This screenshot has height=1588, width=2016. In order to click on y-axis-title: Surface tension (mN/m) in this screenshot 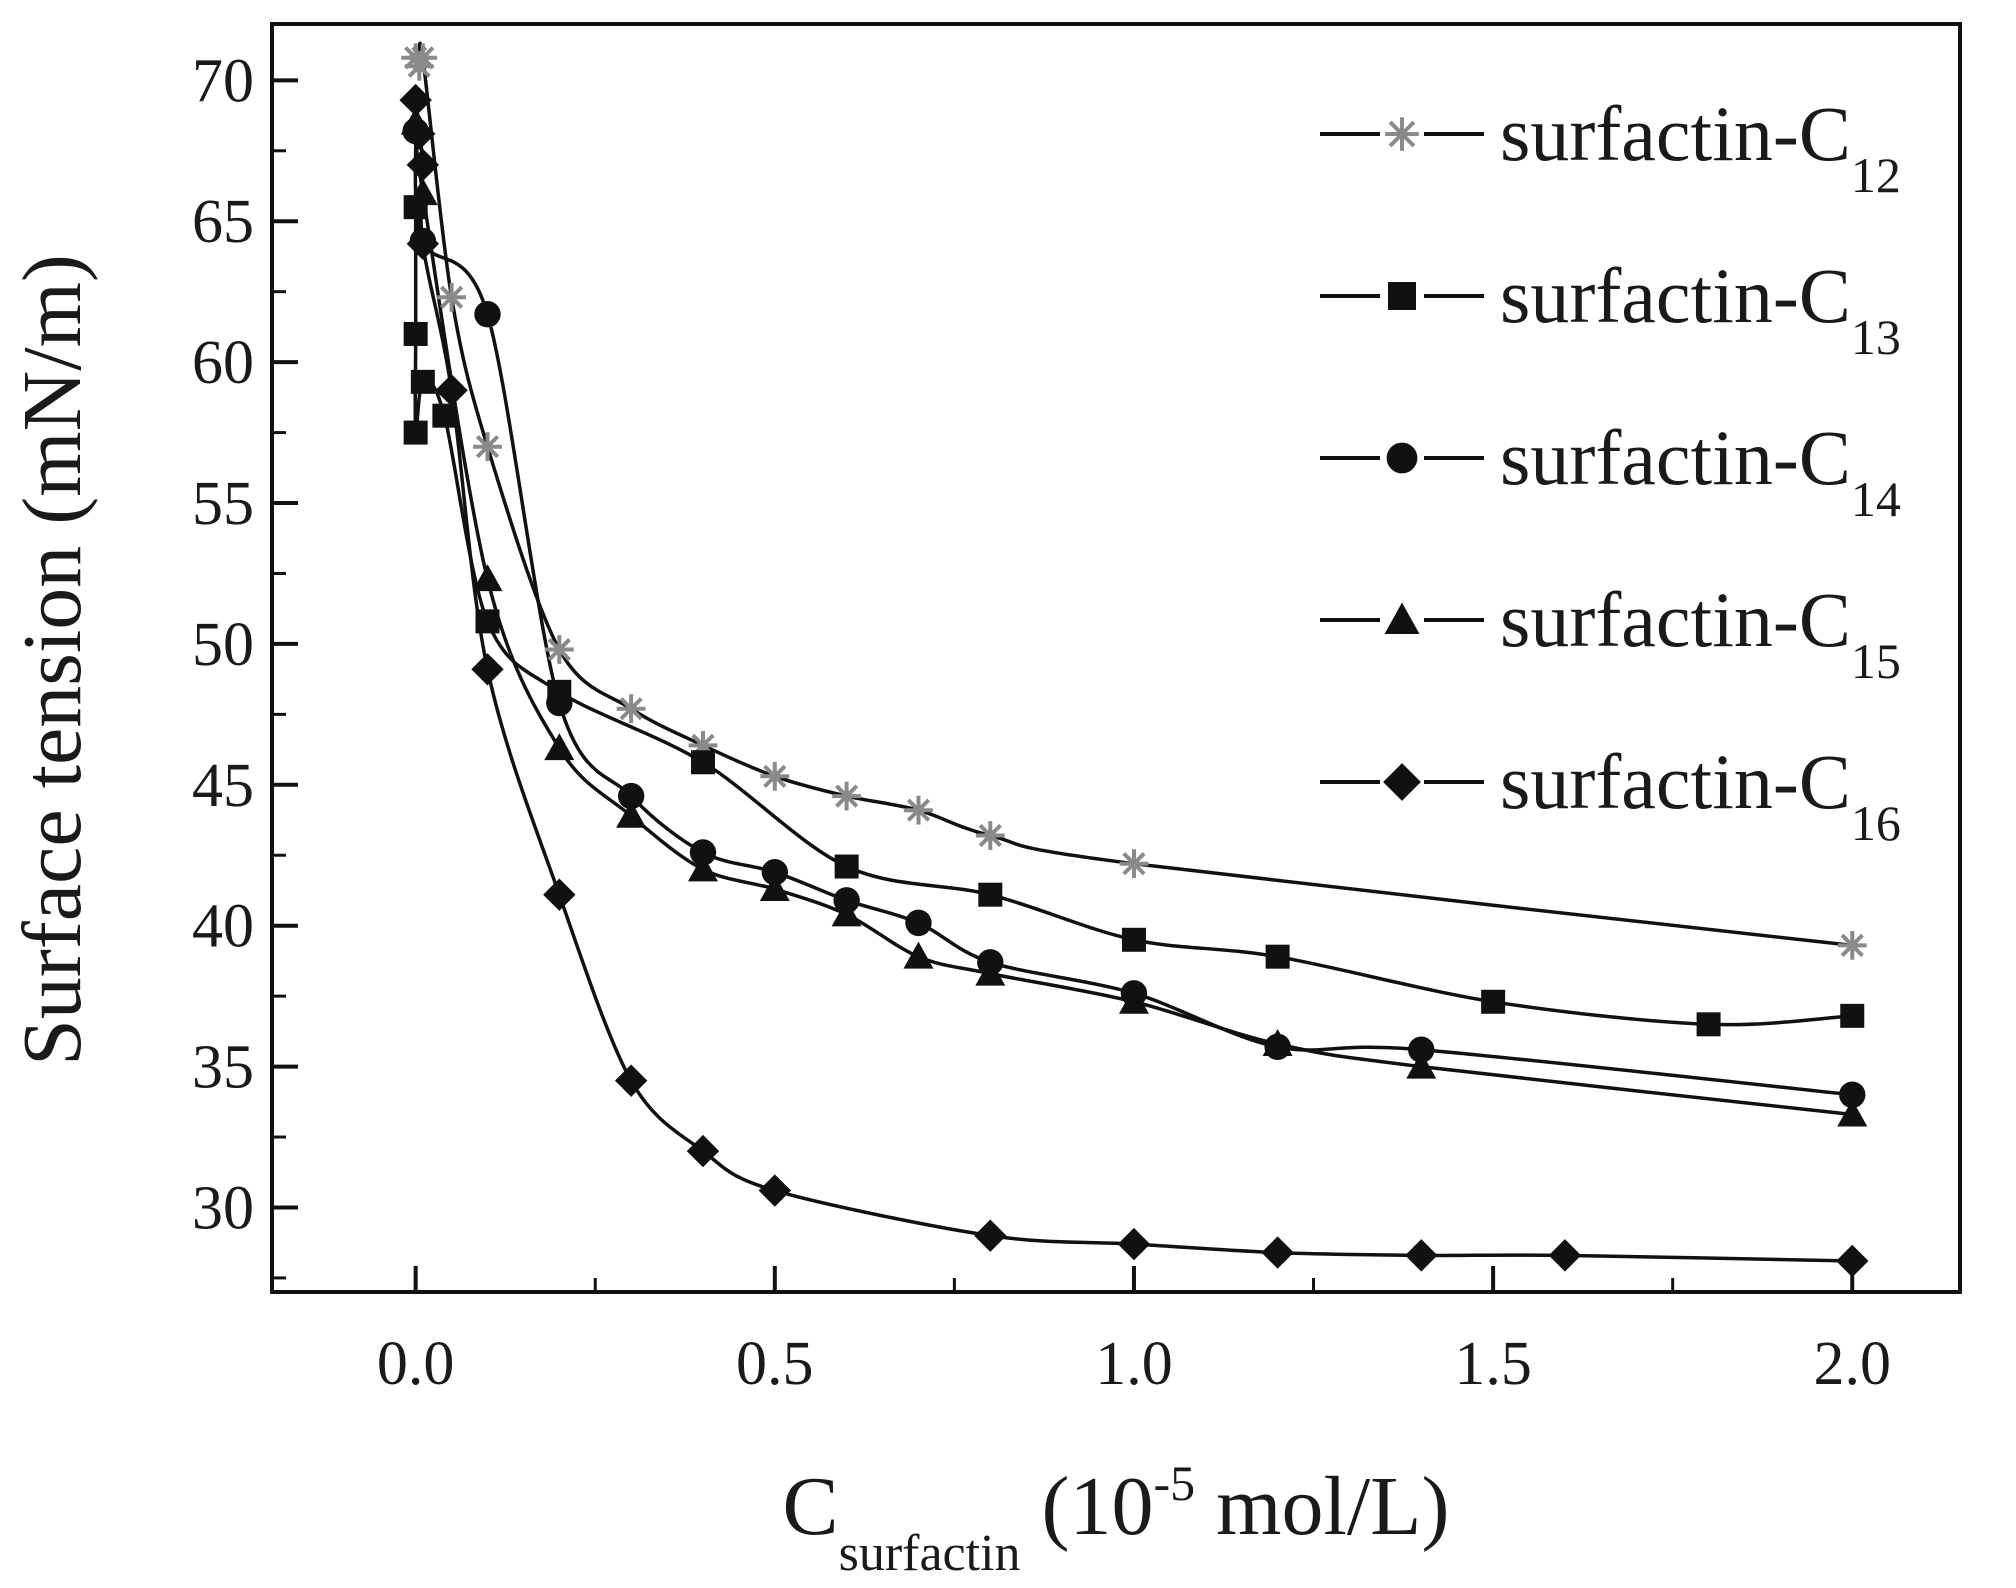, I will do `click(52, 660)`.